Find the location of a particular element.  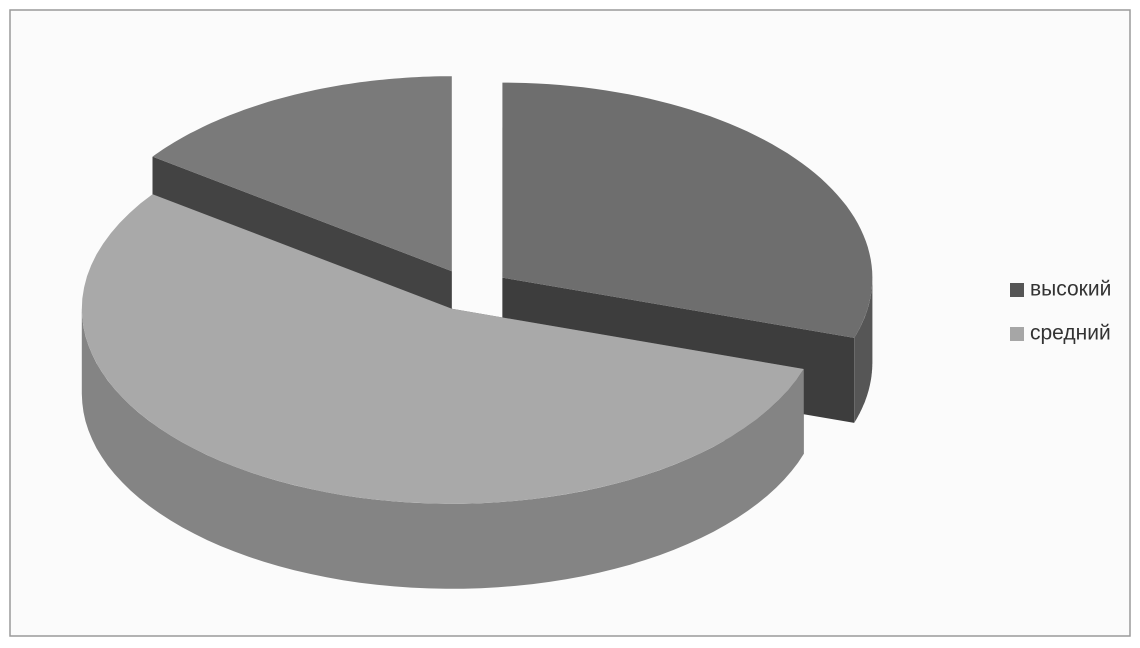

legend-label: средний is located at coordinates (1070, 333).